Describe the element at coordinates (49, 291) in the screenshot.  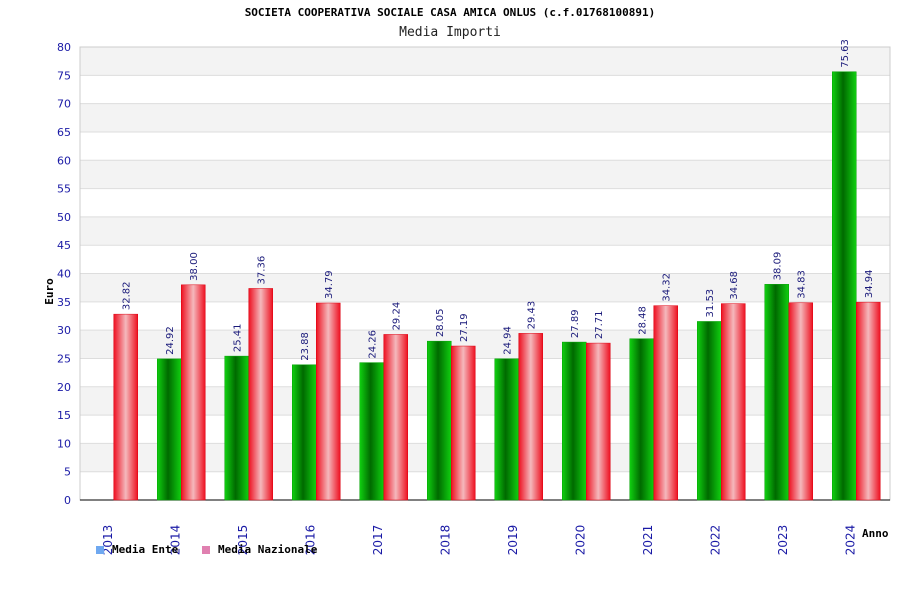
I see `y-axis-title: Euro` at that location.